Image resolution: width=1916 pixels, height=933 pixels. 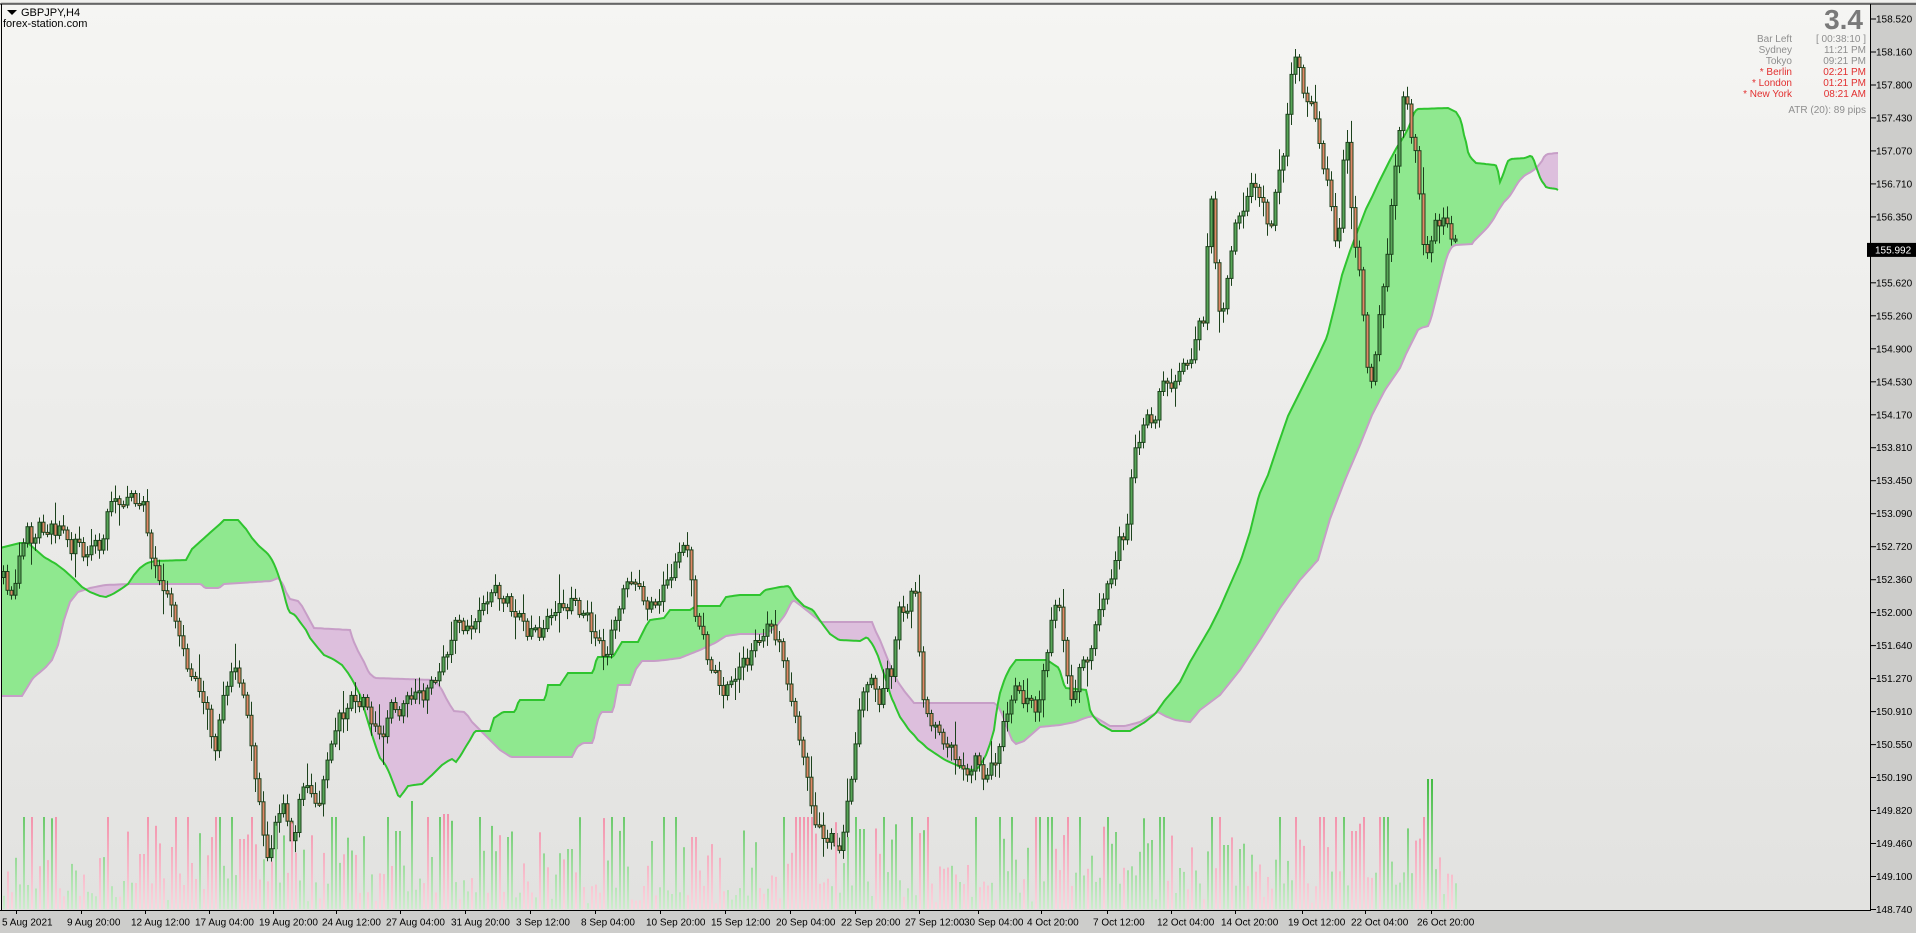 What do you see at coordinates (1894, 118) in the screenshot?
I see `svg-text: 157.430` at bounding box center [1894, 118].